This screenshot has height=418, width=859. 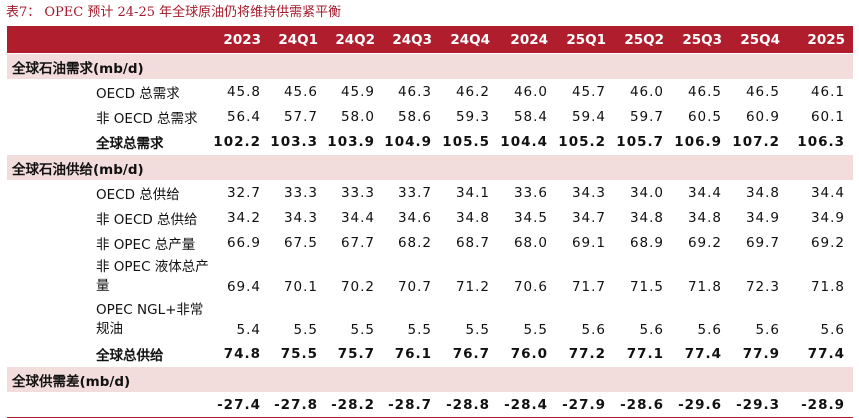 I want to click on table-cell: 77.9, so click(x=761, y=353).